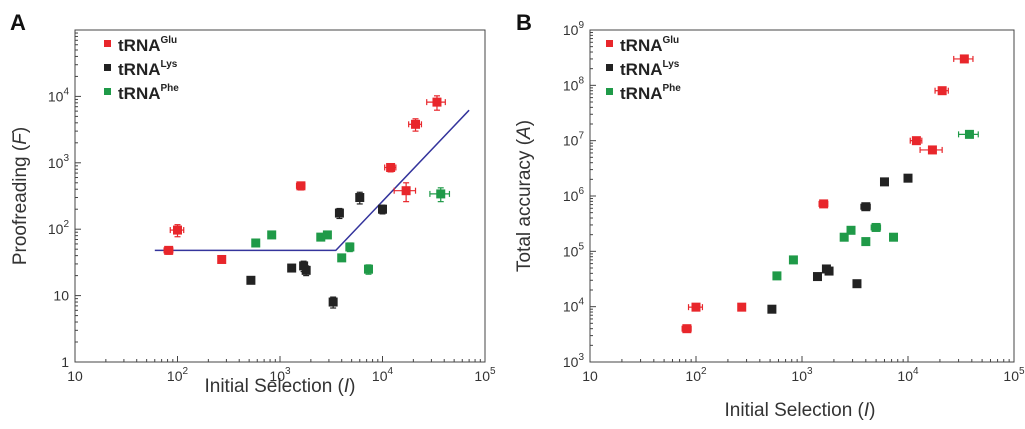  Describe the element at coordinates (581, 246) in the screenshot. I see `y-tick-exponent: 5` at that location.